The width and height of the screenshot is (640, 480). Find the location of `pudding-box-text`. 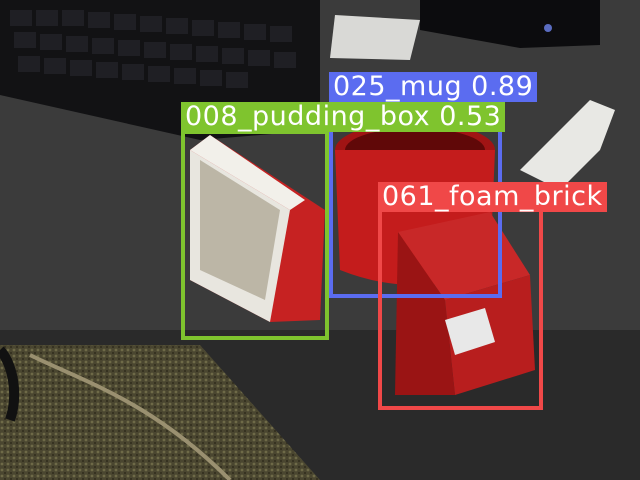

pudding-box-text is located at coordinates (240, 230).